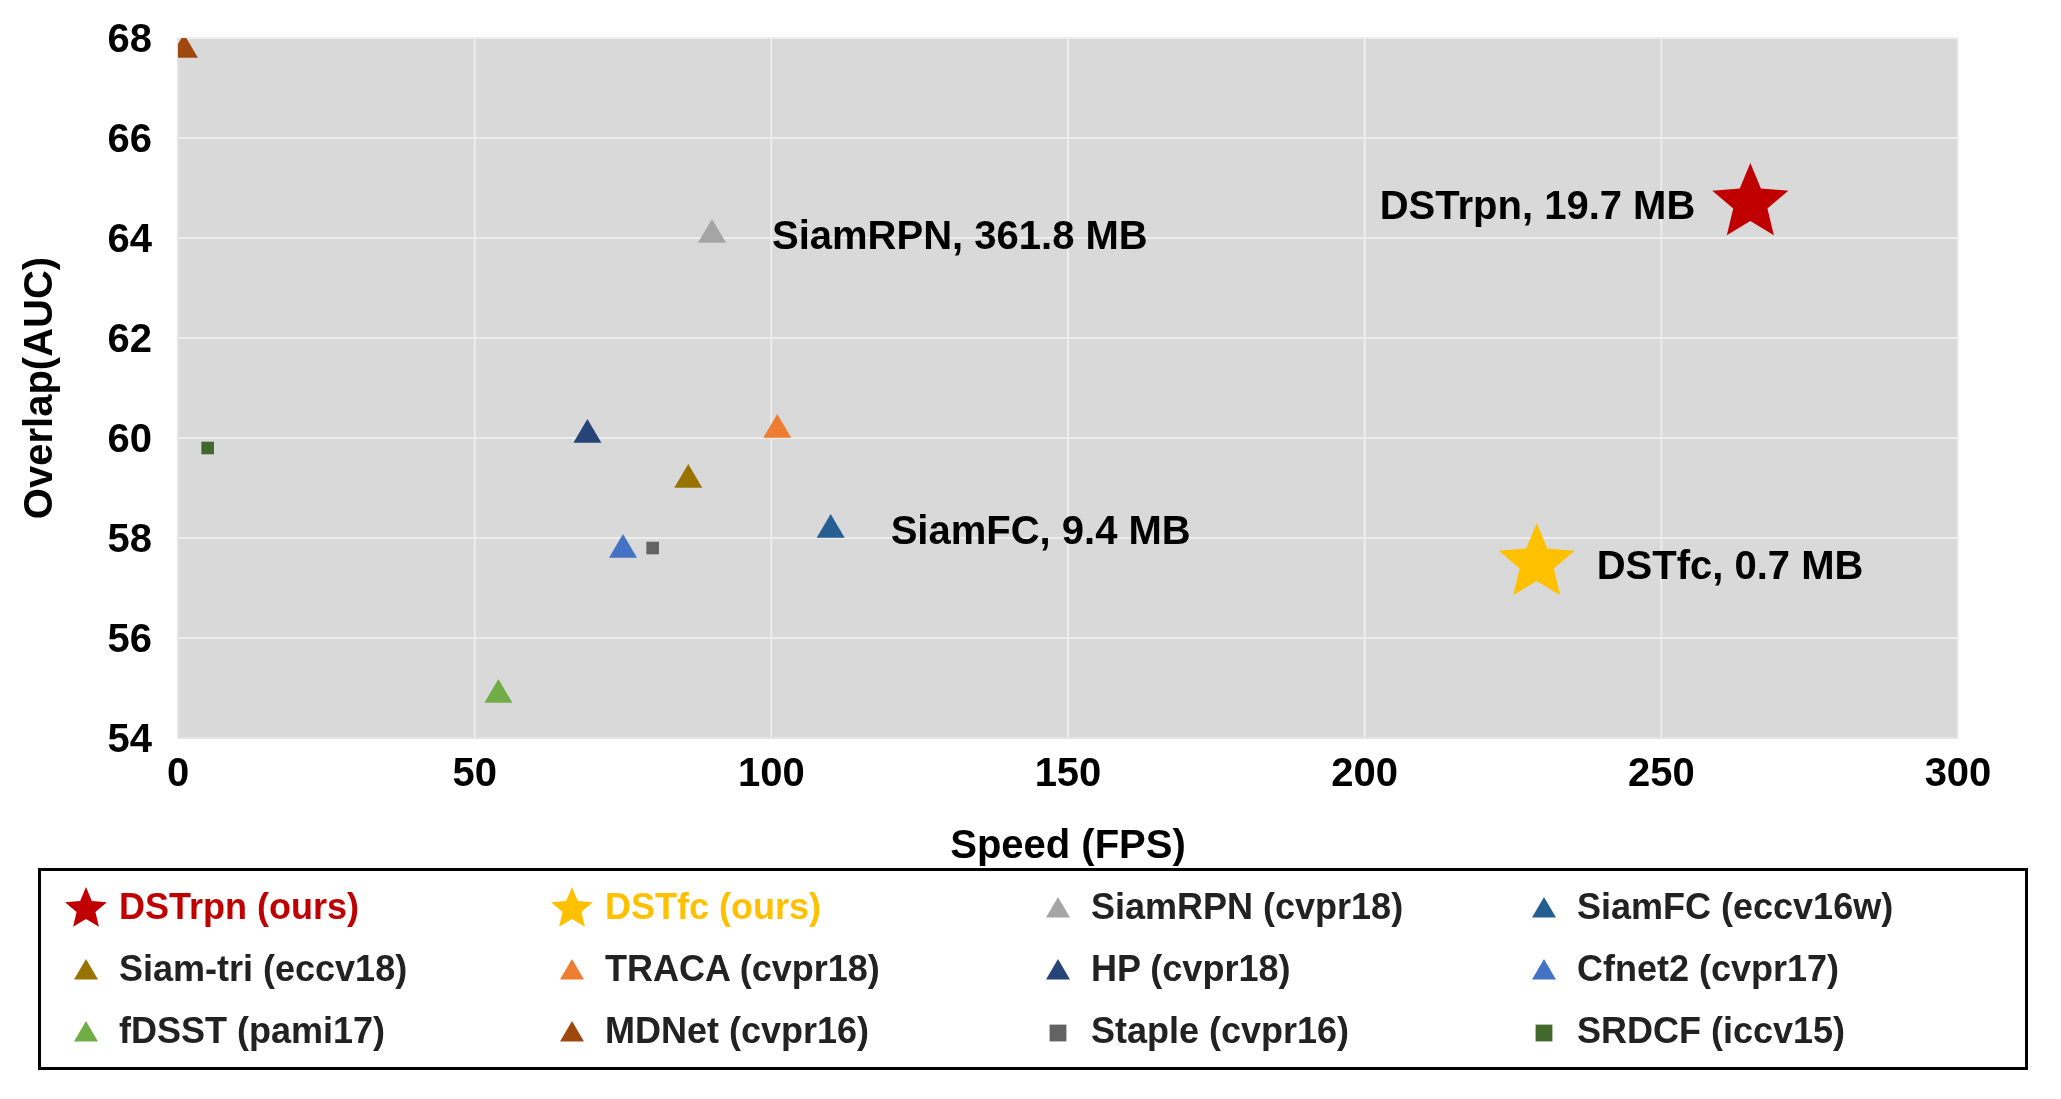 The width and height of the screenshot is (2061, 1099). I want to click on x-tick-label: 150, so click(1068, 772).